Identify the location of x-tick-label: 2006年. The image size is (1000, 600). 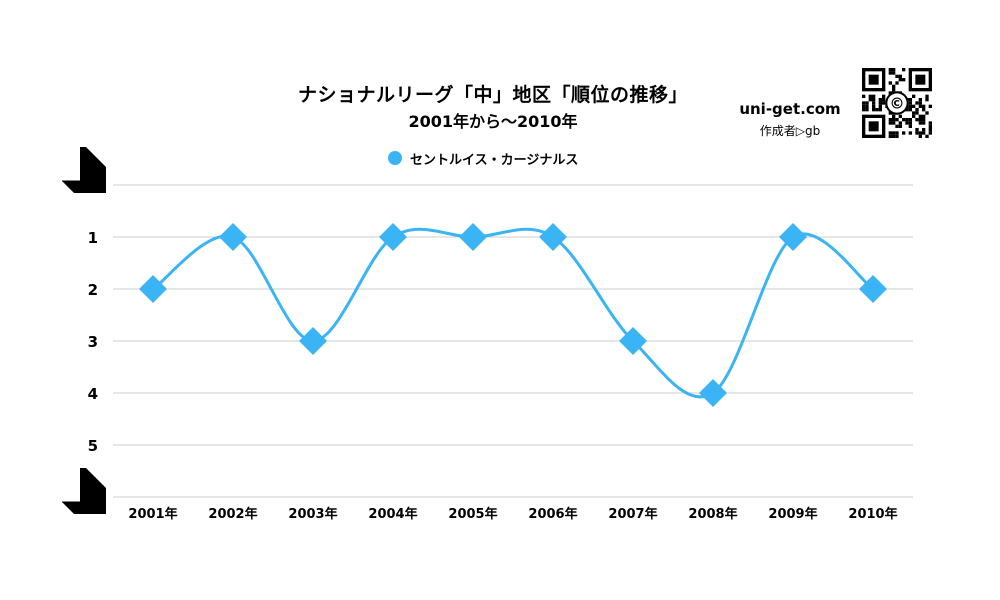
(552, 514).